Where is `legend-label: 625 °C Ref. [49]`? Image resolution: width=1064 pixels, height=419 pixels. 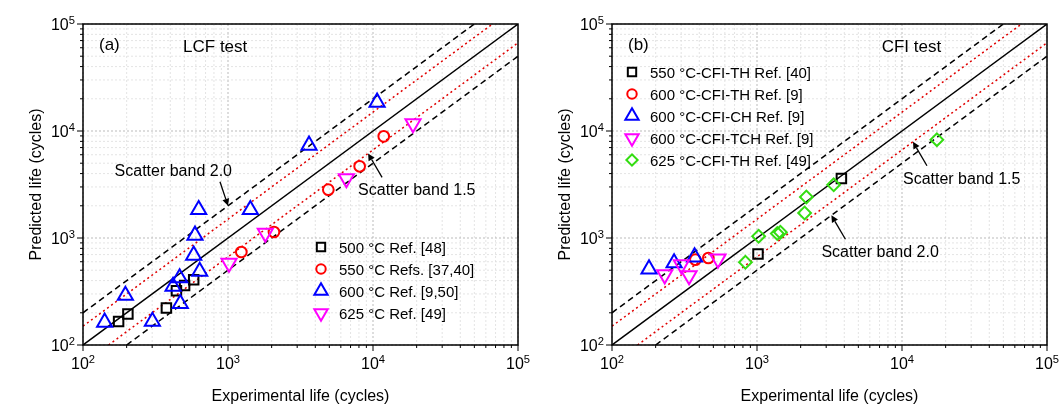 legend-label: 625 °C Ref. [49] is located at coordinates (392, 313).